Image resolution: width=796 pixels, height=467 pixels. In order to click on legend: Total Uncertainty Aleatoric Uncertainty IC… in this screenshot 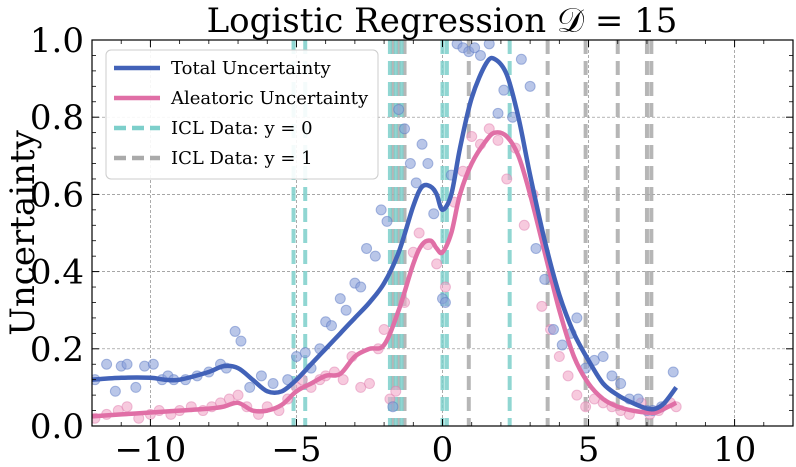, I will do `click(242, 114)`.